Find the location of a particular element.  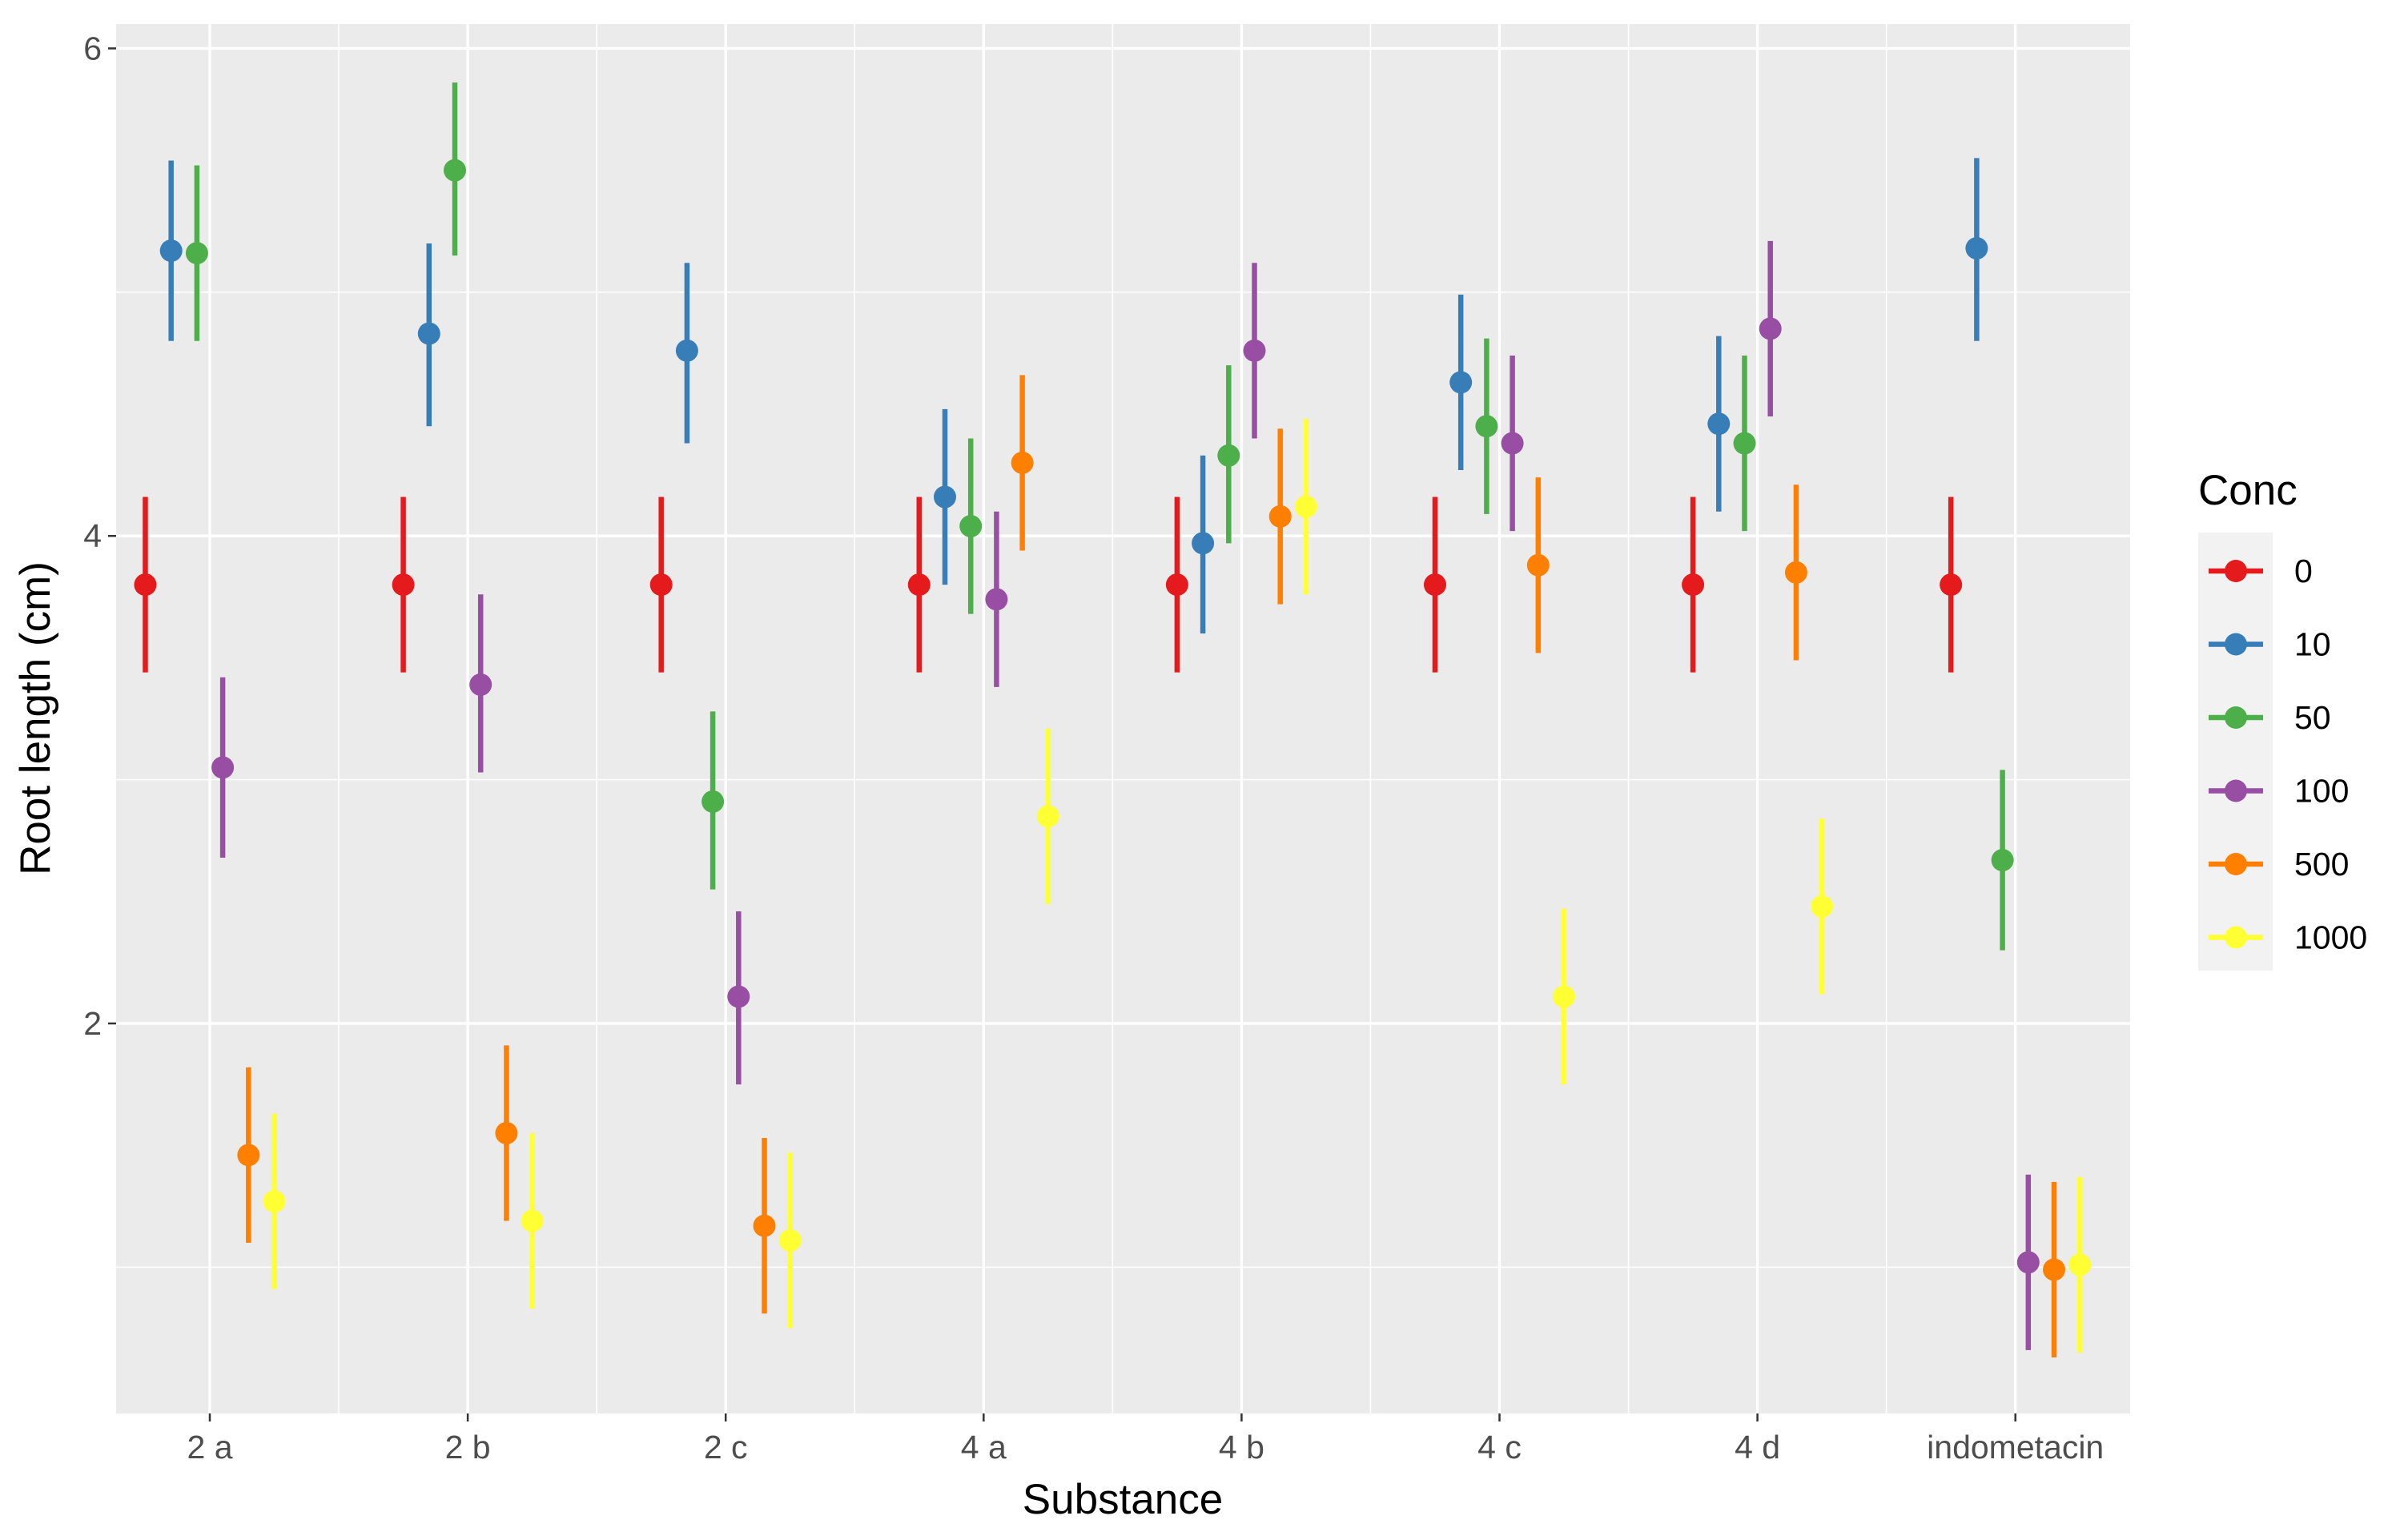

legend-item-500: 500 is located at coordinates (2279, 864).